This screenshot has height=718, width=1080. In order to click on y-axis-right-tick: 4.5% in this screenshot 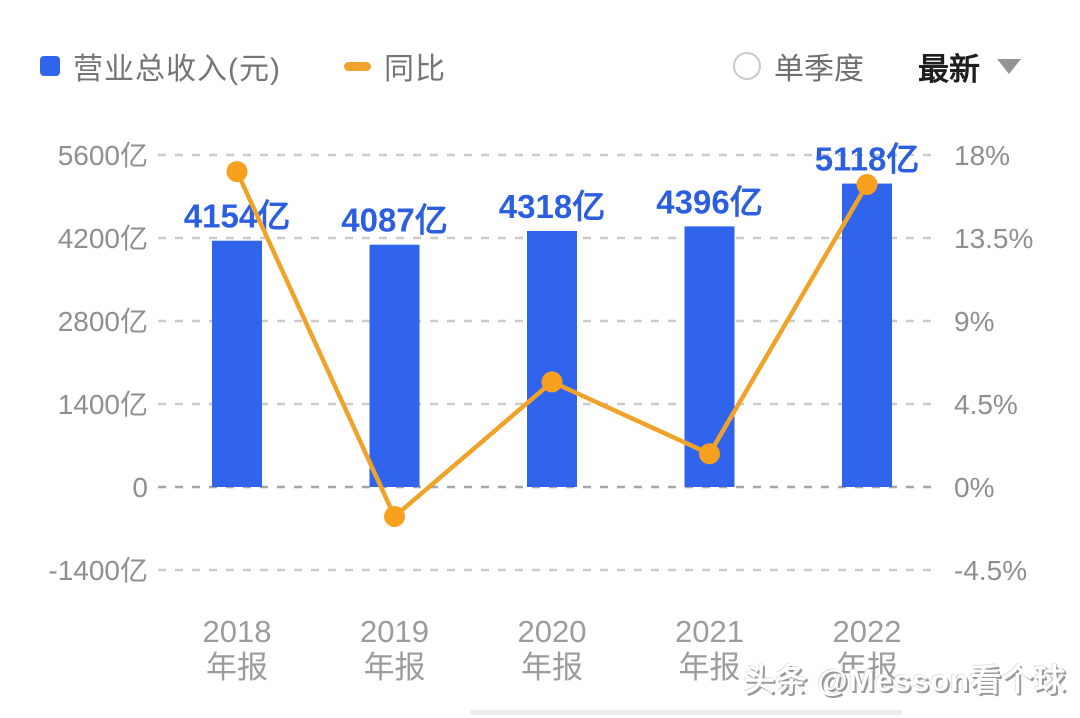, I will do `click(986, 404)`.